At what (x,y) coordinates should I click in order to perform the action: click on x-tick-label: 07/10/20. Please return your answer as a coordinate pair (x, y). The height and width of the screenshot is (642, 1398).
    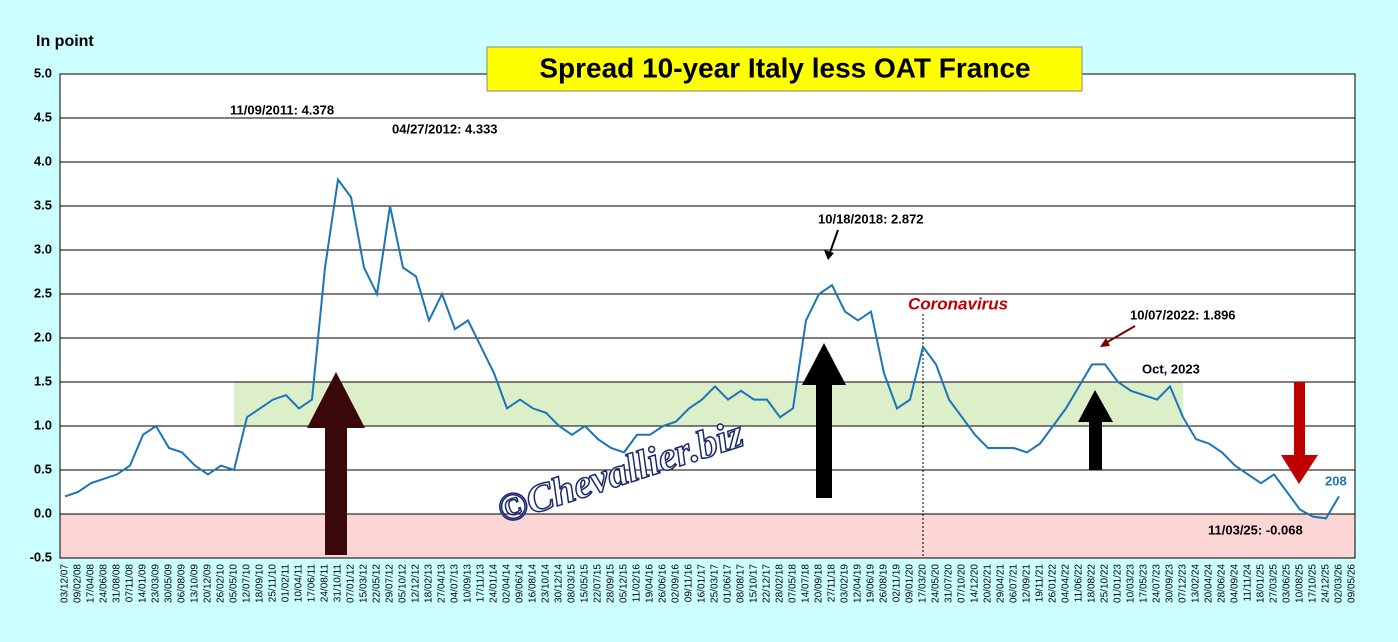
    Looking at the image, I should click on (962, 583).